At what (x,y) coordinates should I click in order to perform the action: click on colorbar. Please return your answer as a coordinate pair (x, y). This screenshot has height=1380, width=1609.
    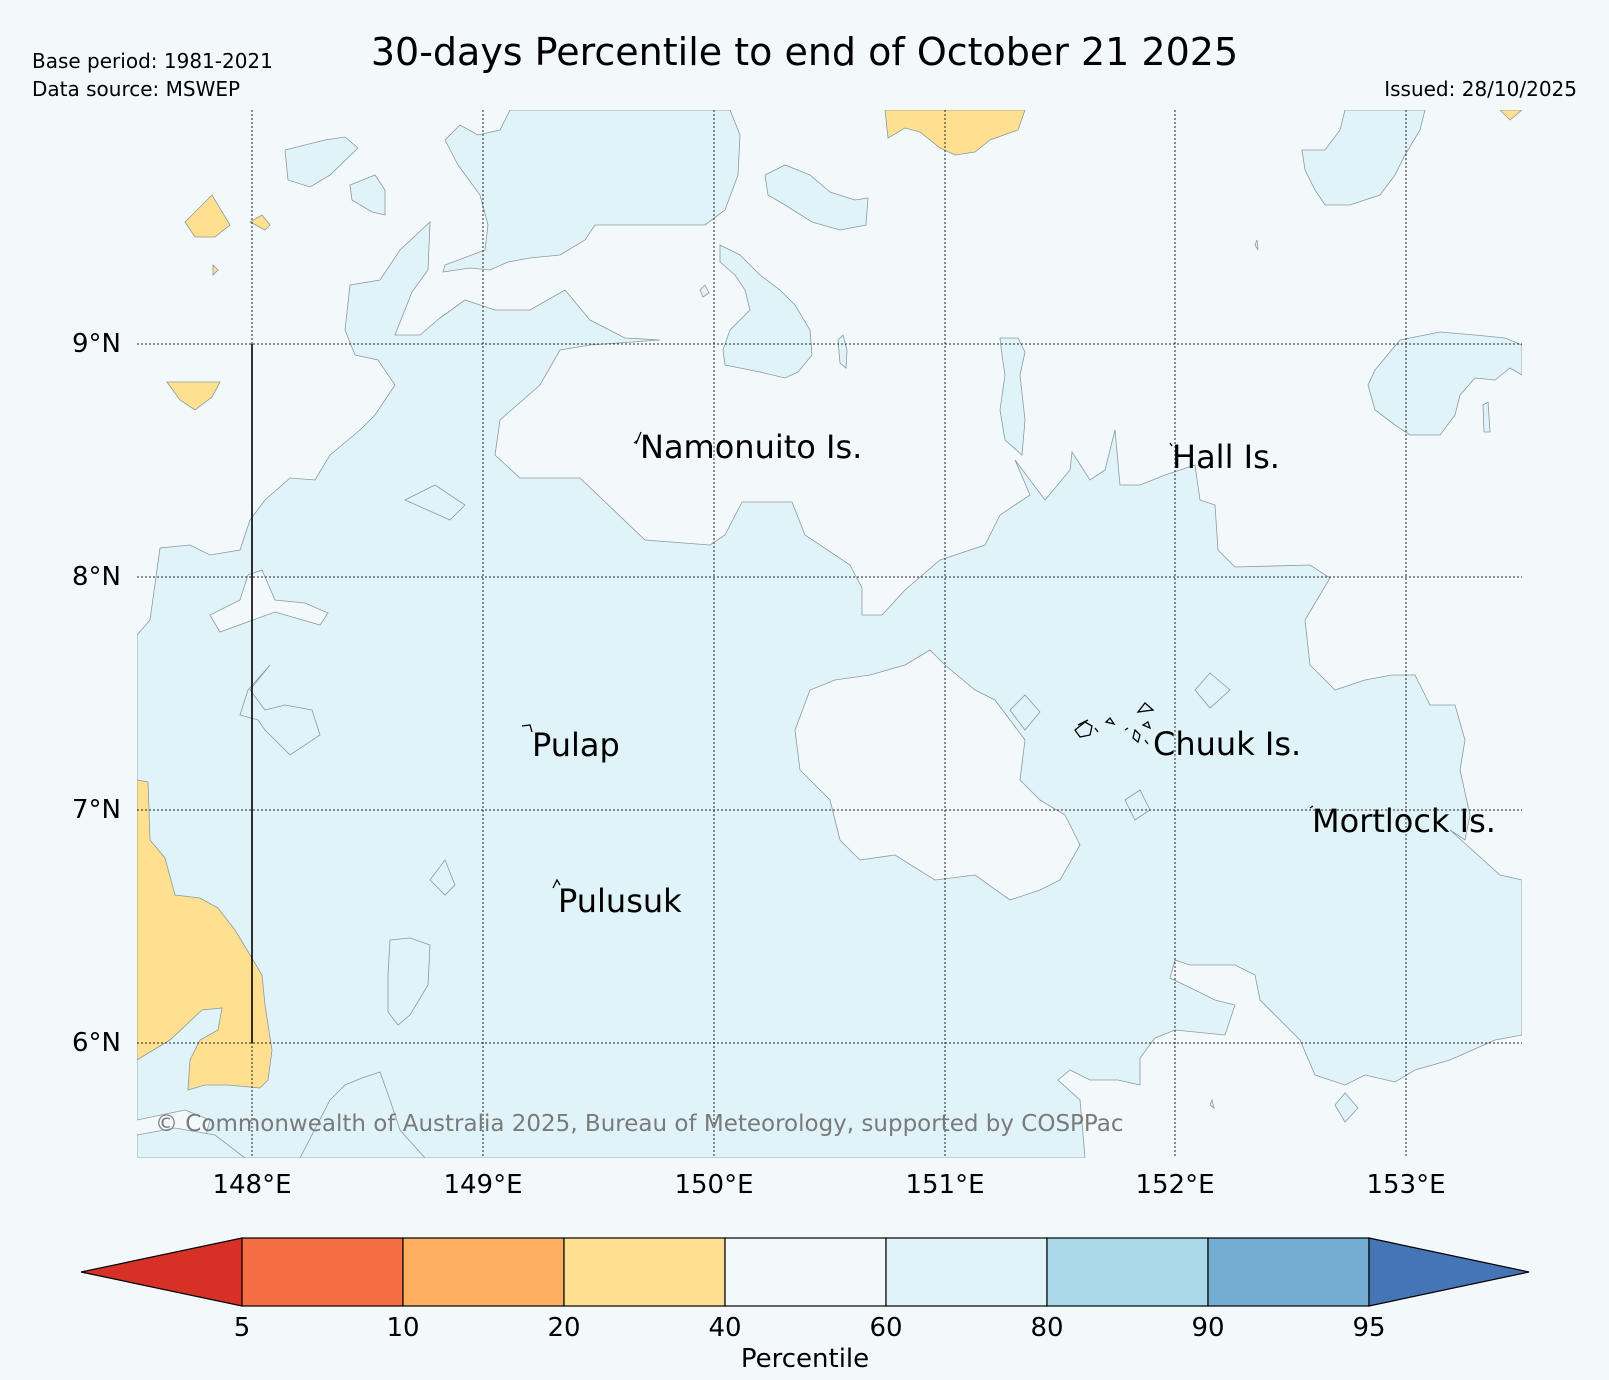
    Looking at the image, I should click on (805, 1272).